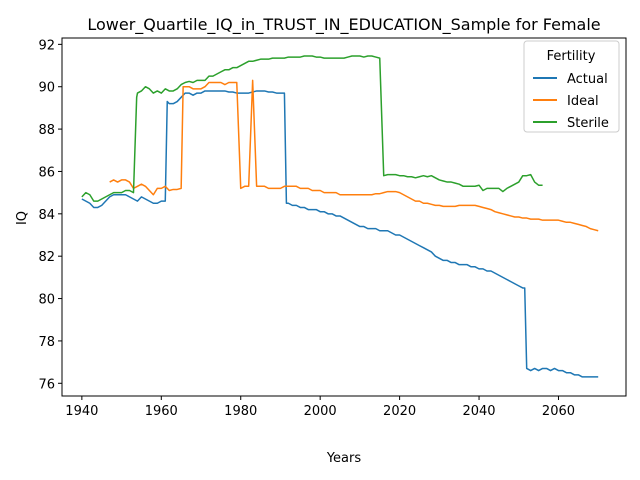 Image resolution: width=640 pixels, height=480 pixels. Describe the element at coordinates (320, 411) in the screenshot. I see `x-tick-label: 2000` at that location.